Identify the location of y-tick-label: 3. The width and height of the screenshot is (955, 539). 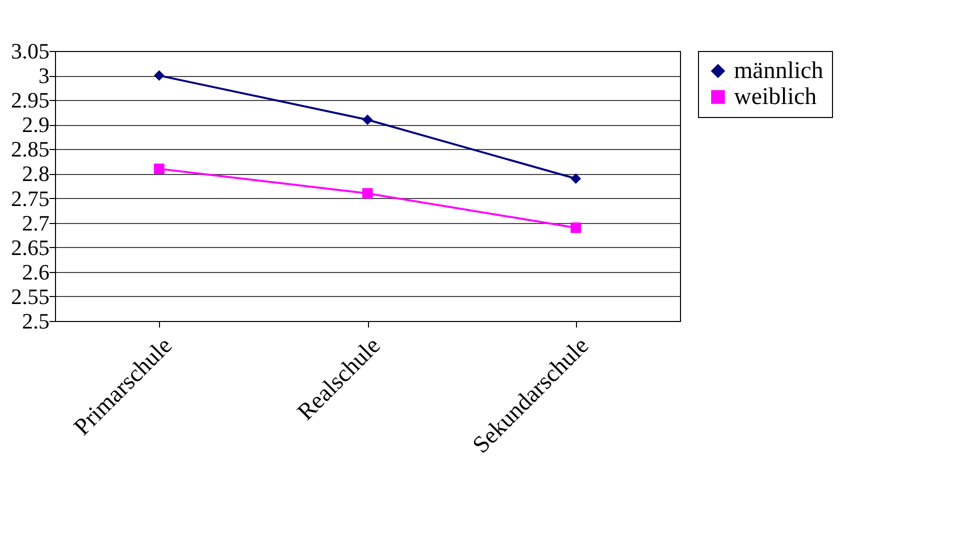
(44, 75).